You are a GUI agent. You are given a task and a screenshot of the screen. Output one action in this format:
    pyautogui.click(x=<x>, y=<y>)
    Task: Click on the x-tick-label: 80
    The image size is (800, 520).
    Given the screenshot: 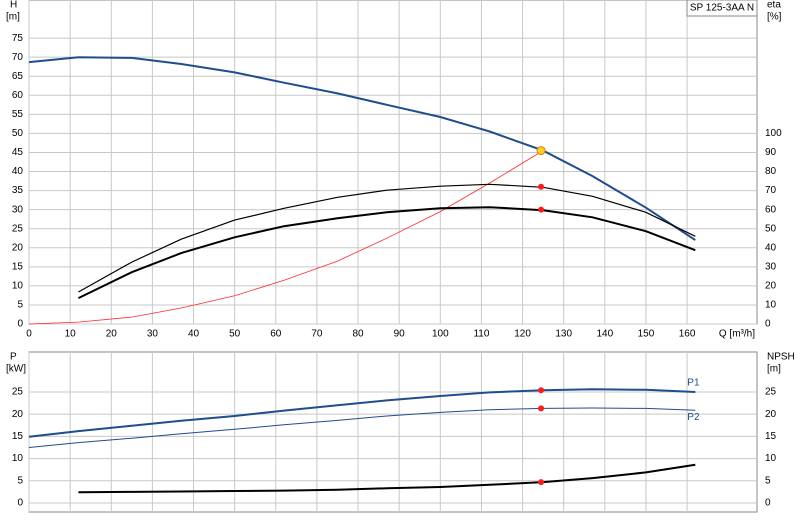 What is the action you would take?
    pyautogui.click(x=358, y=334)
    